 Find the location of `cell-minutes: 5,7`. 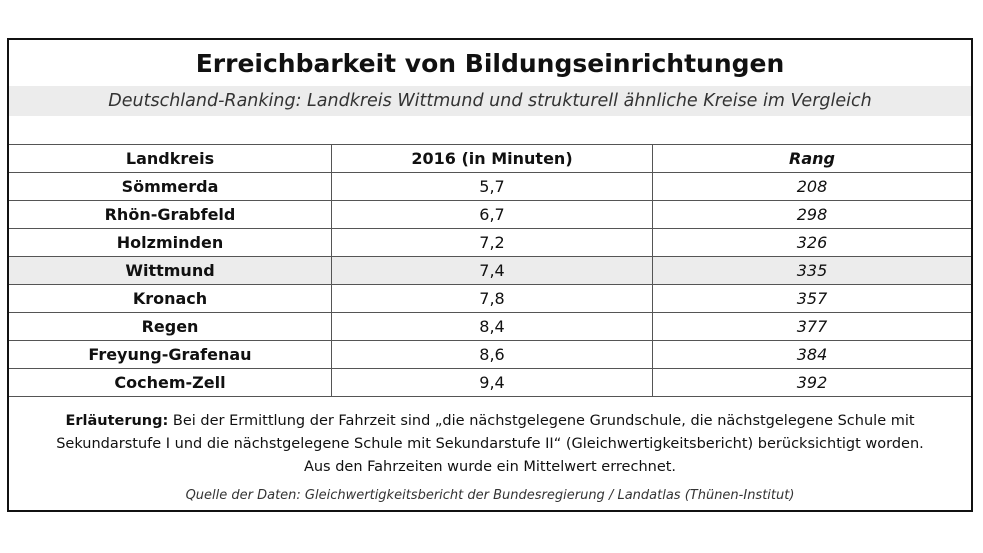

cell-minutes: 5,7 is located at coordinates (492, 186).